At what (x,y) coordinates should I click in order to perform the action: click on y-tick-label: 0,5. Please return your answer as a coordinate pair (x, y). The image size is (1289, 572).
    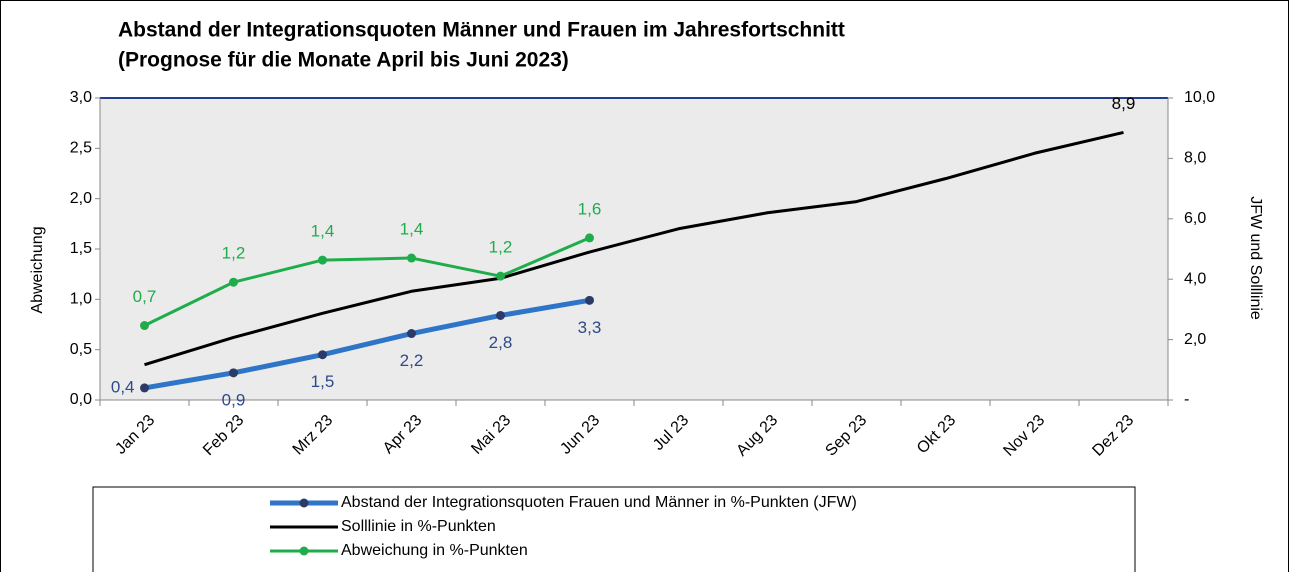
    Looking at the image, I should click on (81, 349).